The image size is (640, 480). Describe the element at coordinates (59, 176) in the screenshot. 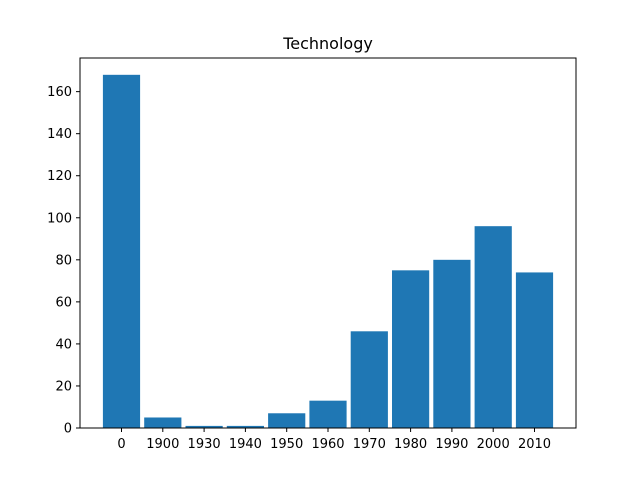

I see `y-tick-label: 120` at that location.